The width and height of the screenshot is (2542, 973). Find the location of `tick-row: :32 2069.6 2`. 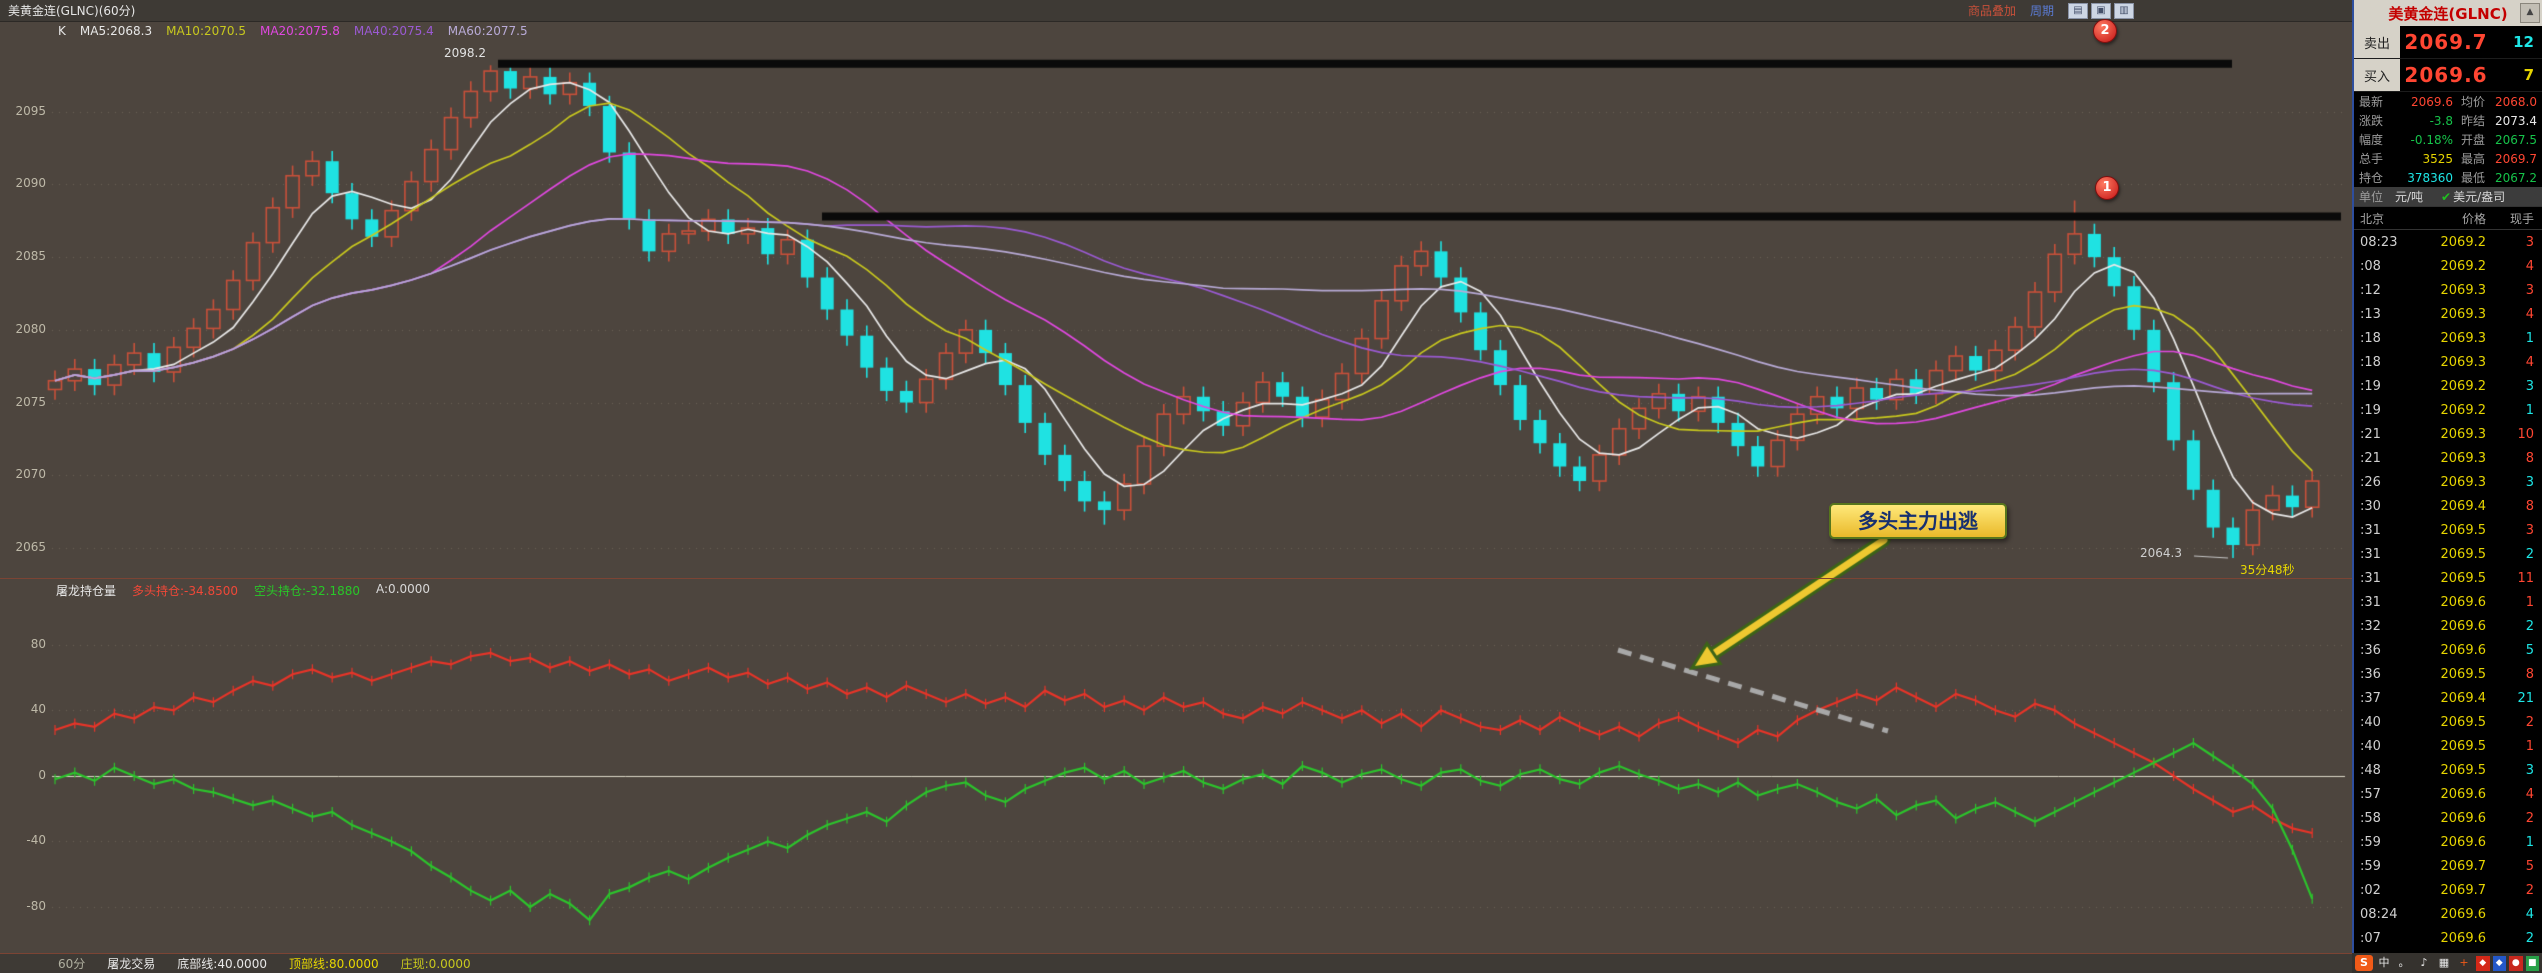

tick-row: :32 2069.6 2 is located at coordinates (2448, 626).